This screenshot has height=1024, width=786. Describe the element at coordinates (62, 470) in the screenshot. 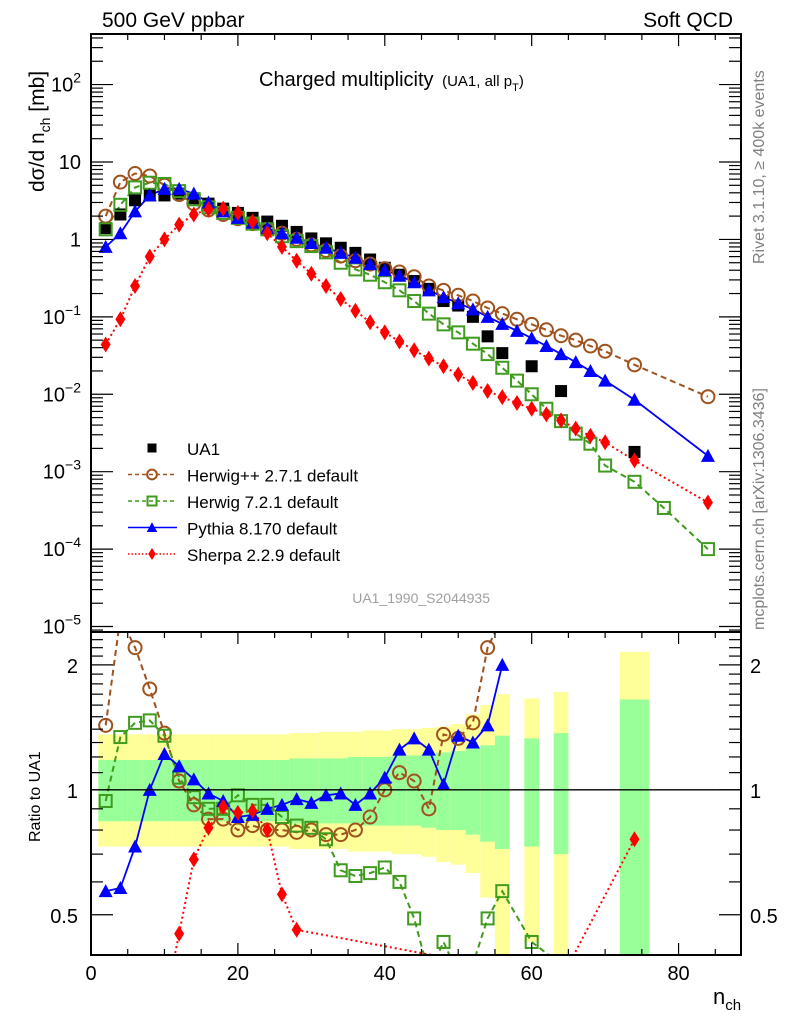

I see `y-tick-label: 10⁻³` at that location.